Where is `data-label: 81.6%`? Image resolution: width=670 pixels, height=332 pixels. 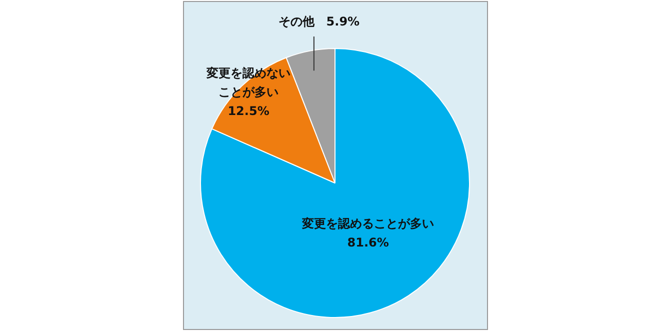
data-label: 81.6% is located at coordinates (368, 242).